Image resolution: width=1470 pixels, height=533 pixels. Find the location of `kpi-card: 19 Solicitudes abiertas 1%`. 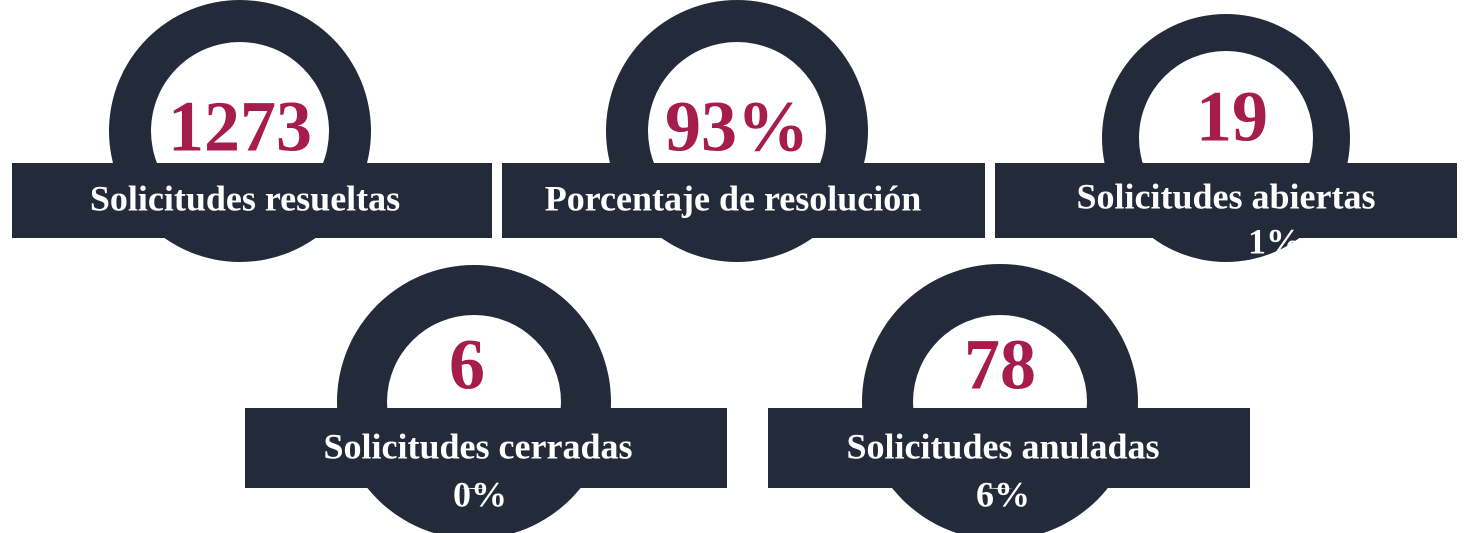

kpi-card: 19 Solicitudes abiertas 1% is located at coordinates (1226, 138).